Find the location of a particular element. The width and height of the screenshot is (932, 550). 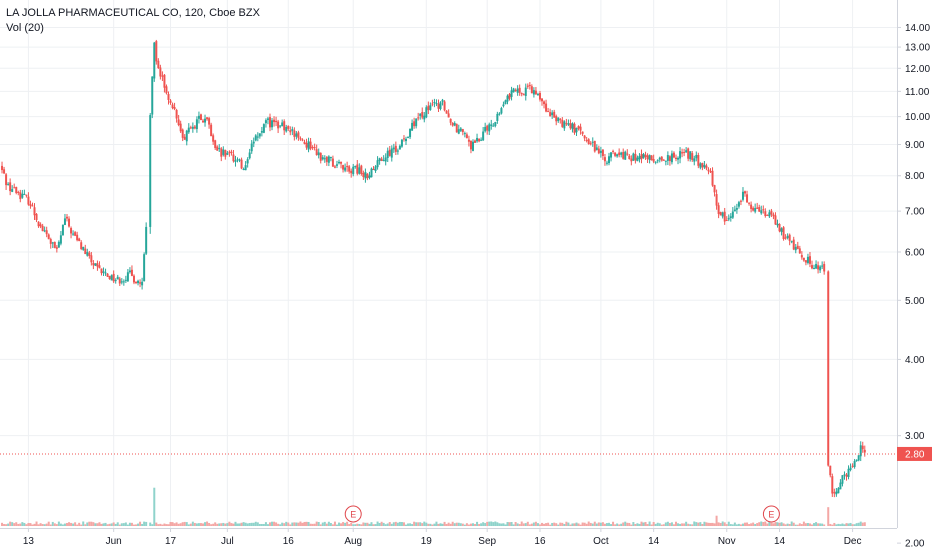

volume-indicator-label: Vol (20) is located at coordinates (25, 28).